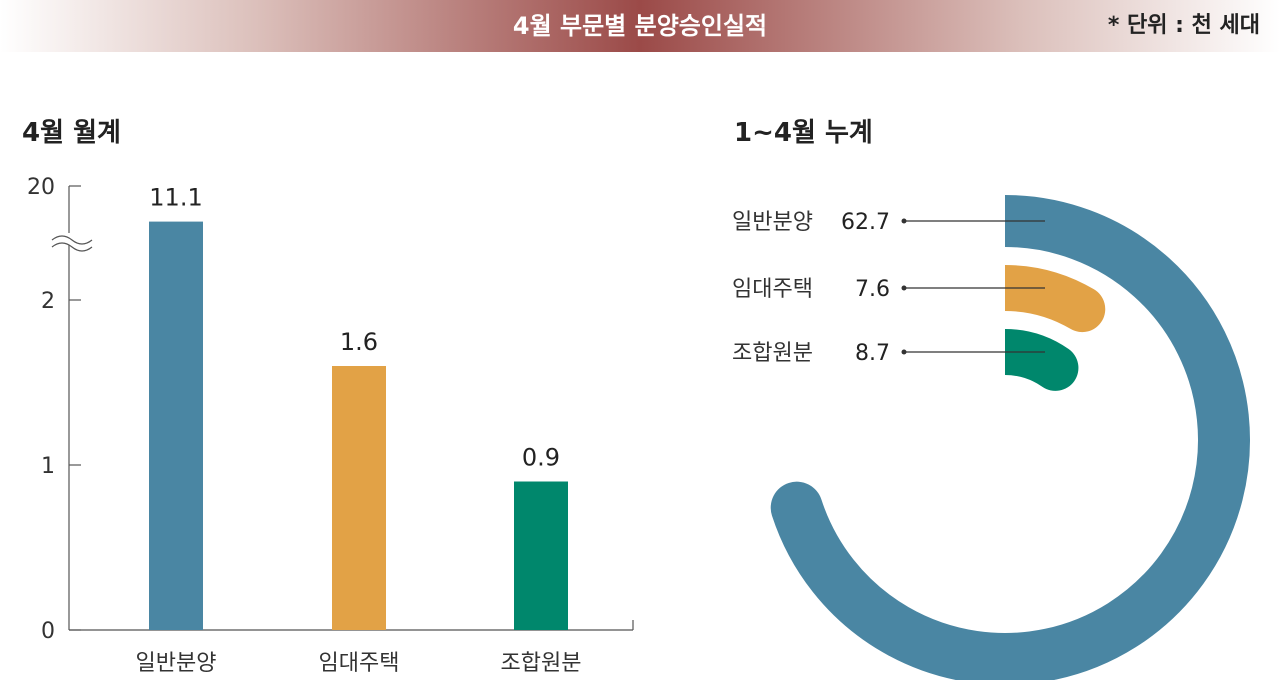 The height and width of the screenshot is (680, 1280). Describe the element at coordinates (865, 222) in the screenshot. I see `legend-value: 62.7` at that location.